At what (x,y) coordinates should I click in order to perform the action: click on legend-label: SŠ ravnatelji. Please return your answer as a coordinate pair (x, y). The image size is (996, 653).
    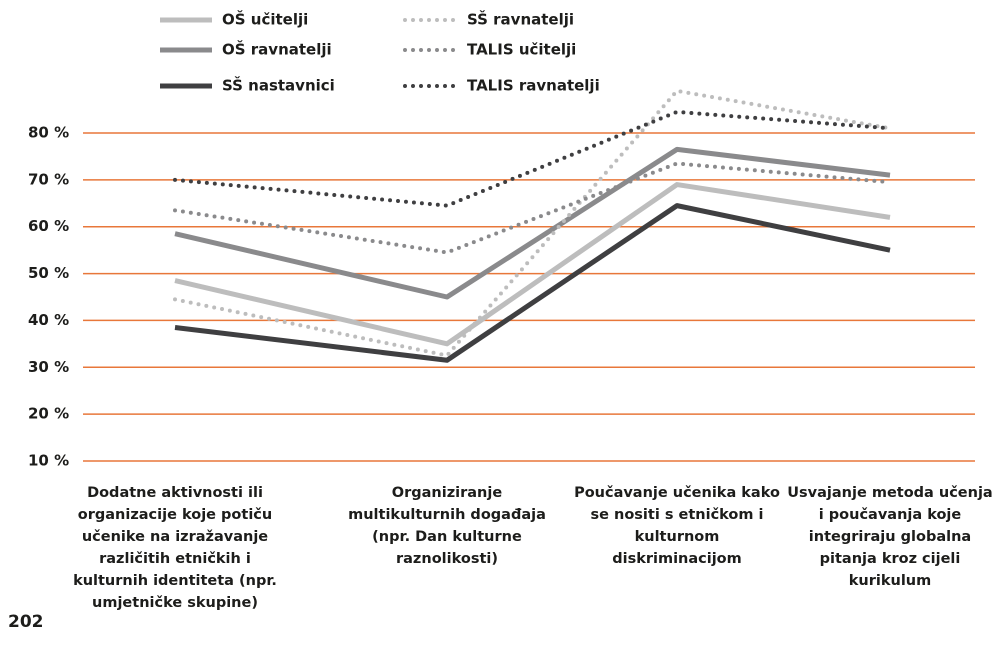
    Looking at the image, I should click on (520, 19).